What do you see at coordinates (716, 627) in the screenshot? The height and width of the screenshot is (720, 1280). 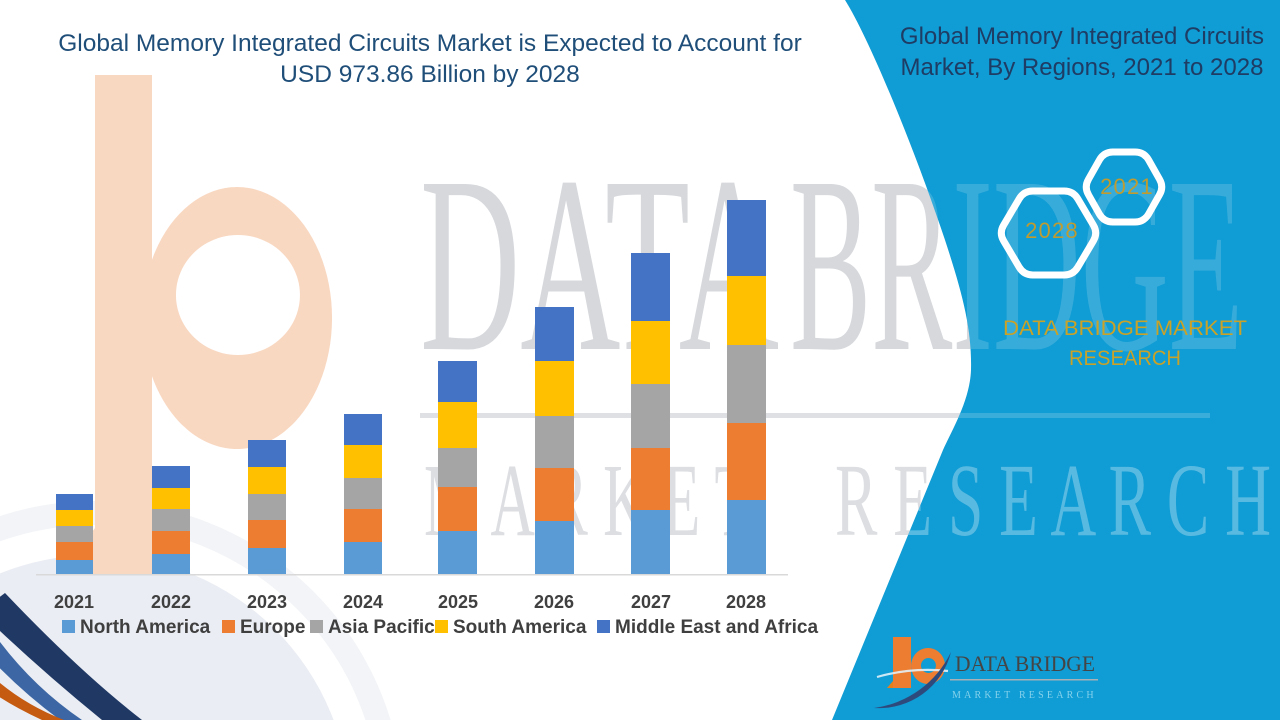 I see `svg-text: Middle East and Africa` at bounding box center [716, 627].